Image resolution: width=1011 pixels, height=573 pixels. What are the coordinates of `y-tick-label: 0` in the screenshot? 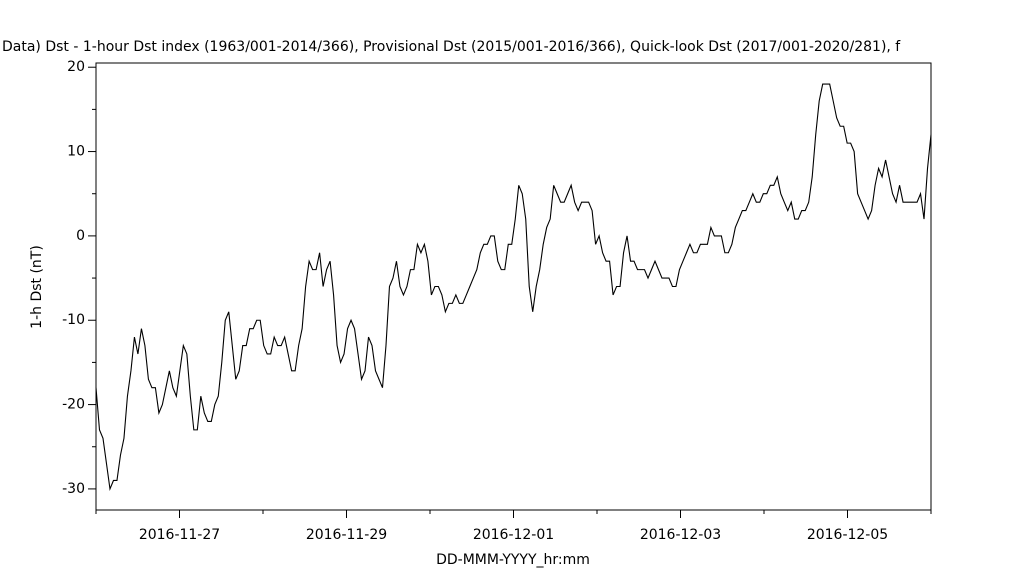 It's located at (80, 236).